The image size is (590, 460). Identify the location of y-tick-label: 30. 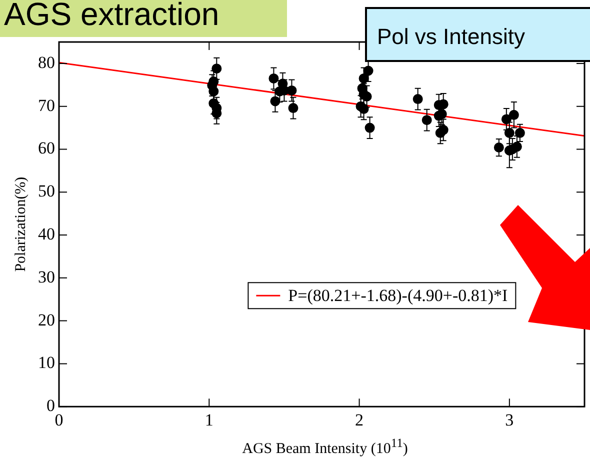
(46, 276).